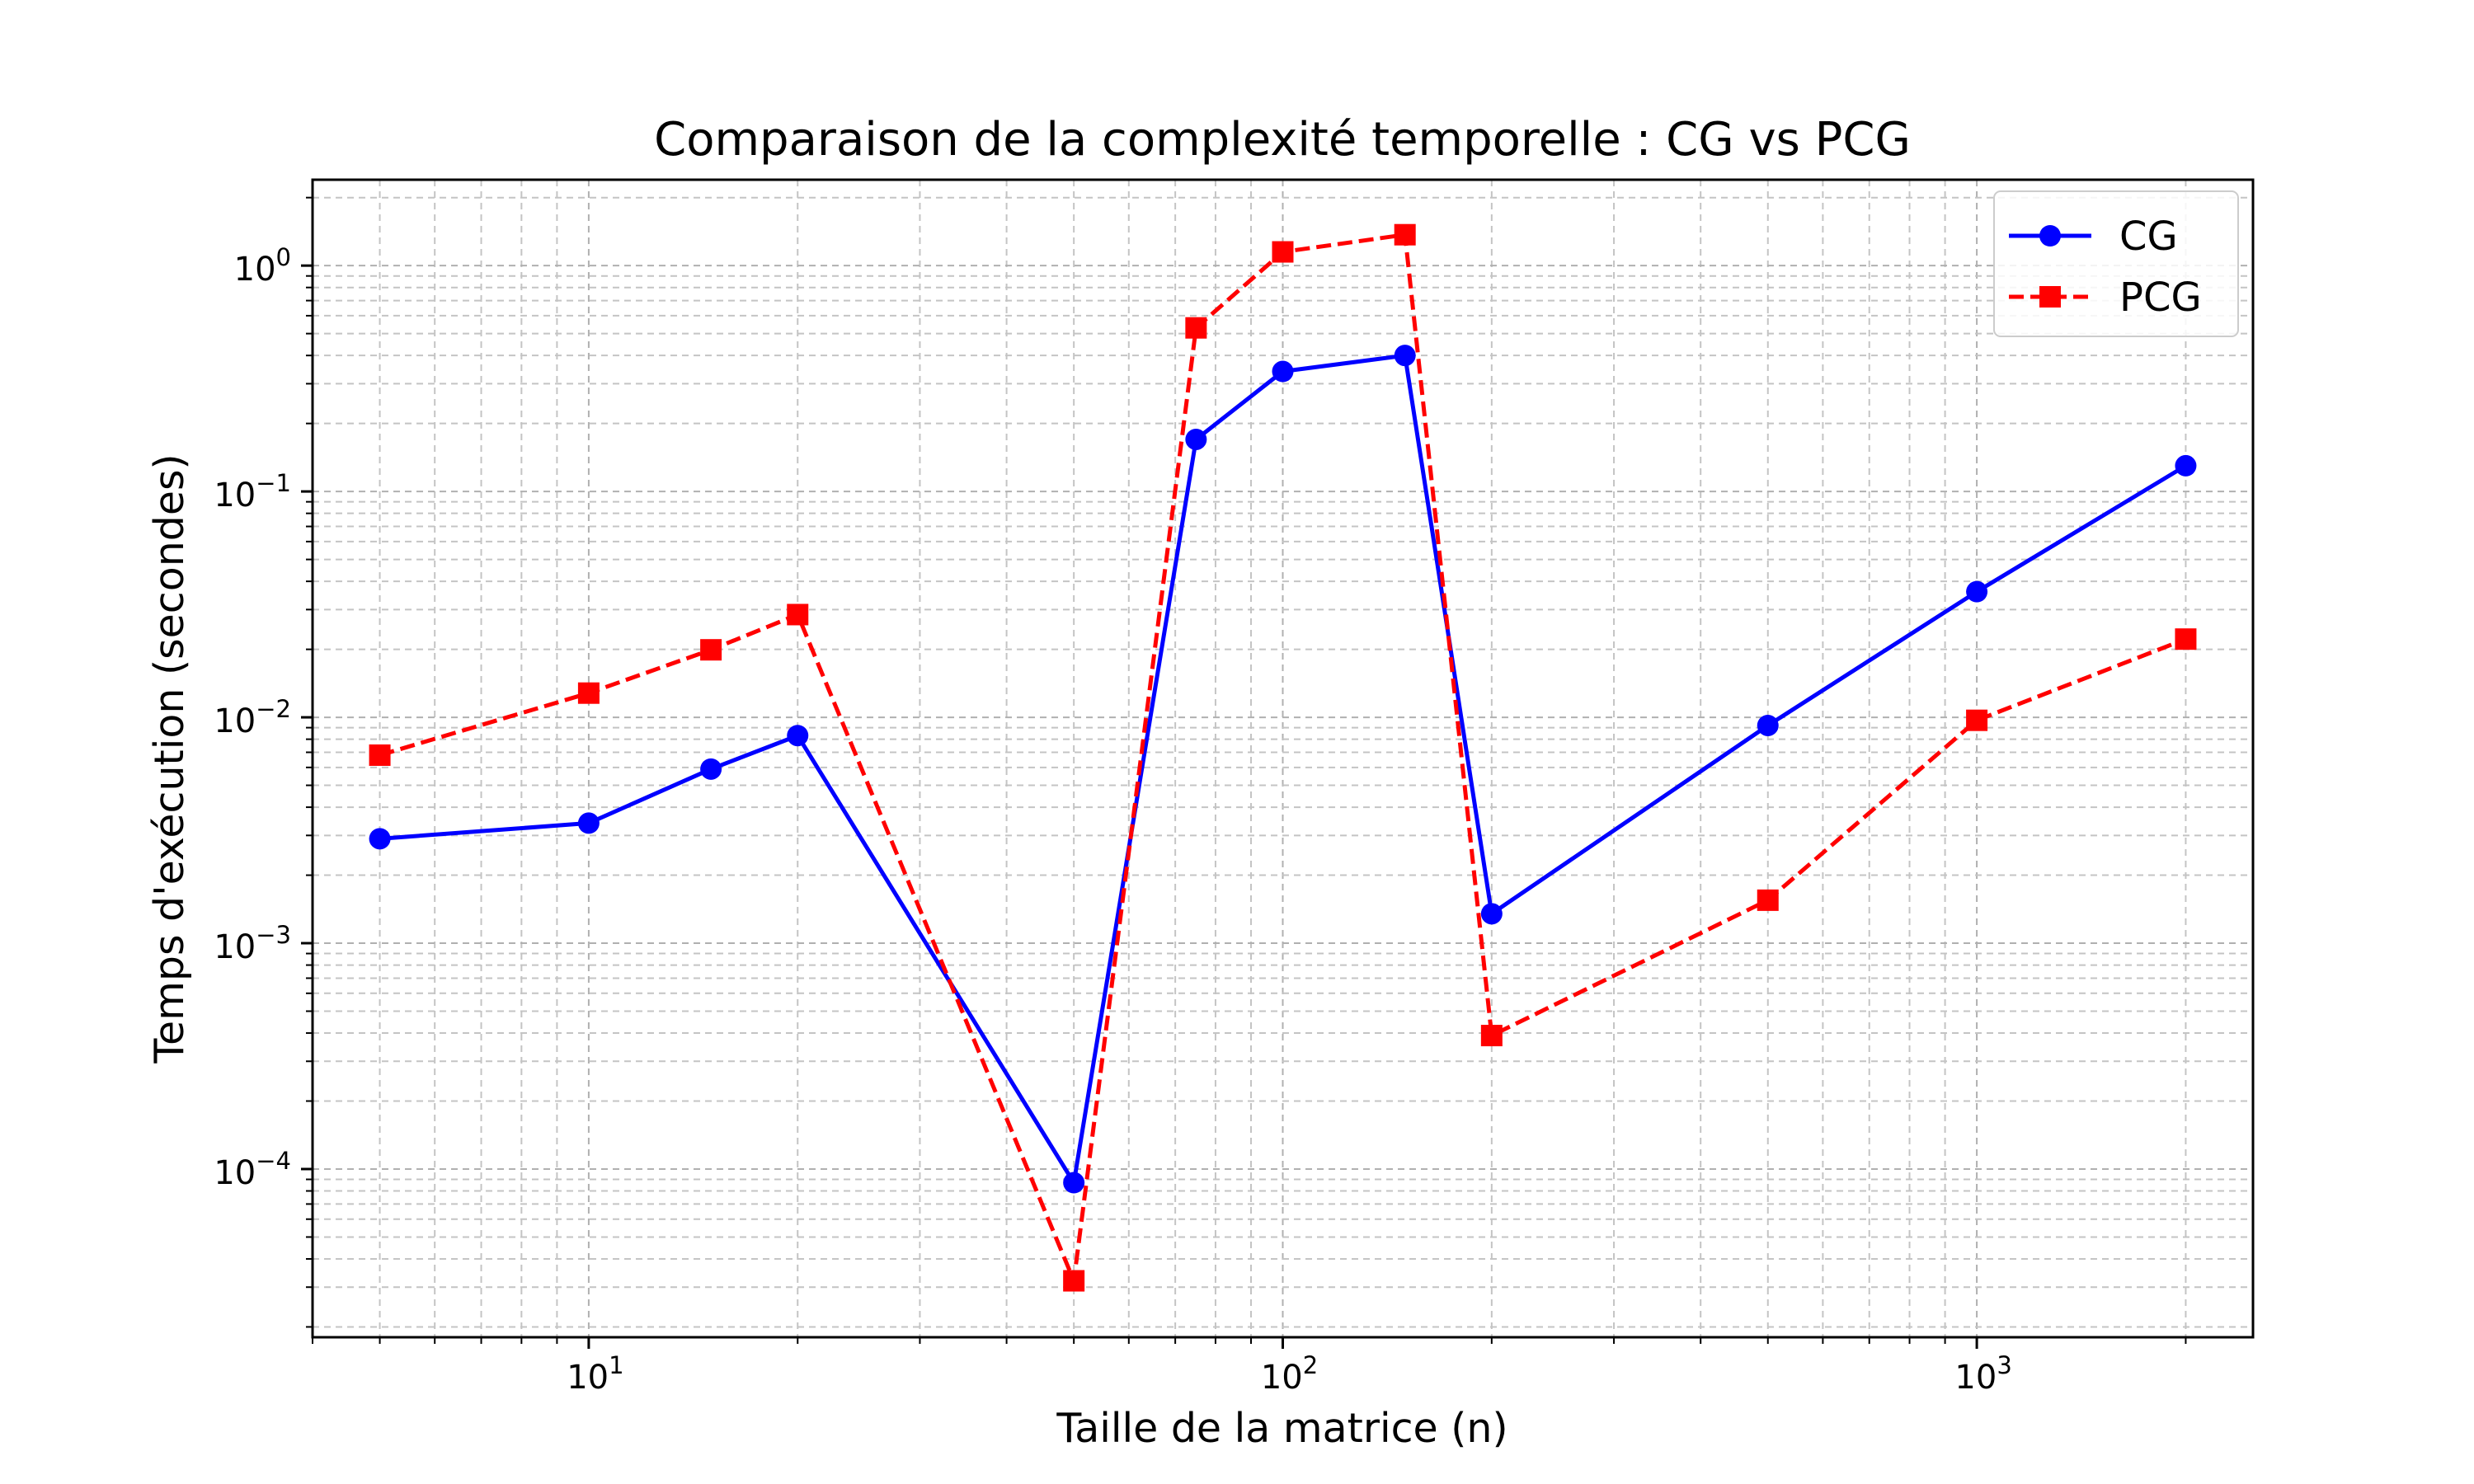 Image resolution: width=2474 pixels, height=1484 pixels. What do you see at coordinates (252, 491) in the screenshot?
I see `y-tick-label: 10⁻¹` at bounding box center [252, 491].